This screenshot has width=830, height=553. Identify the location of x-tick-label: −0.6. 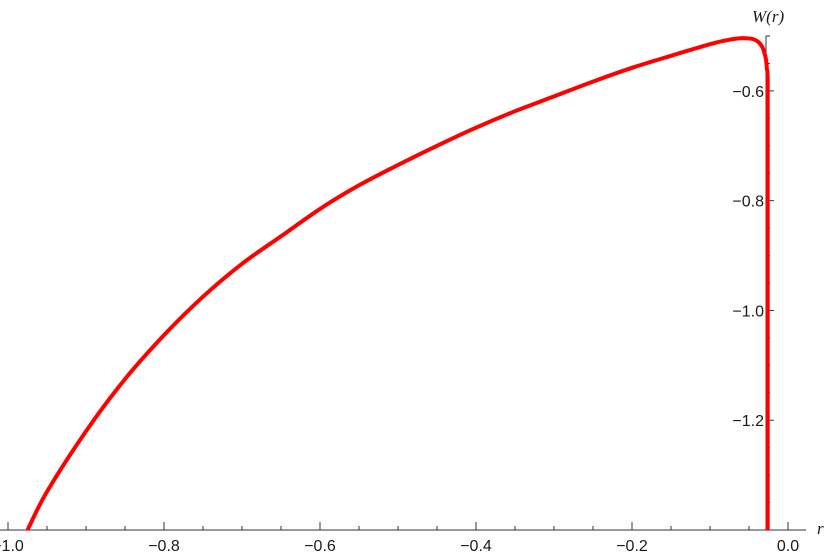
(320, 545).